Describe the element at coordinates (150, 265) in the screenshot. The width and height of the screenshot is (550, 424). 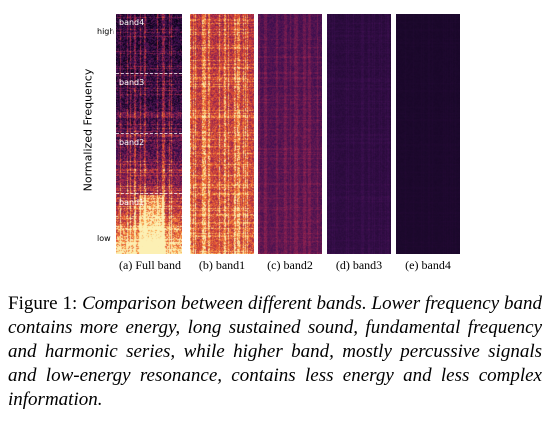
I see `subcaption-full-band: (a) Full band` at that location.